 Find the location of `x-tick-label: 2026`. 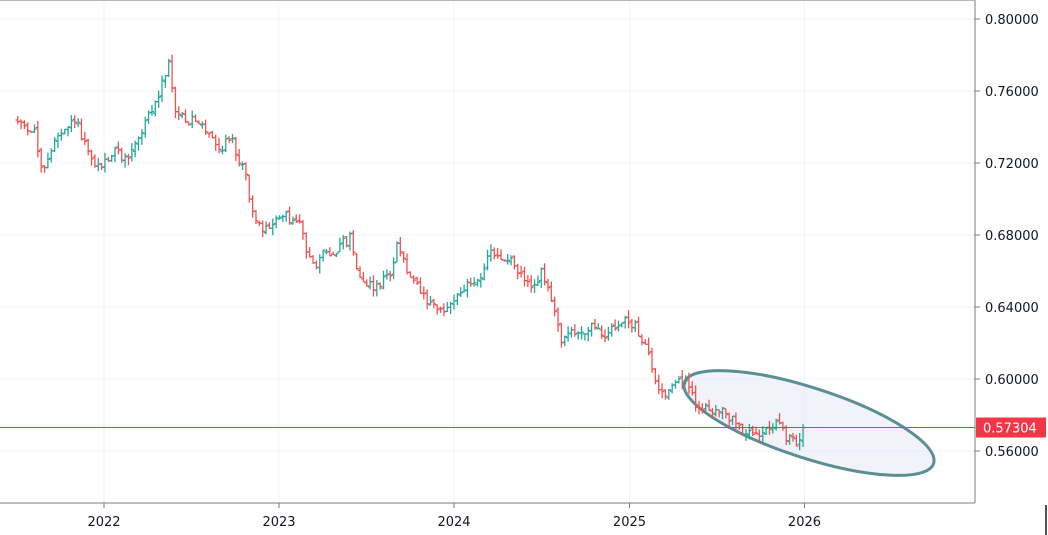

x-tick-label: 2026 is located at coordinates (804, 522).